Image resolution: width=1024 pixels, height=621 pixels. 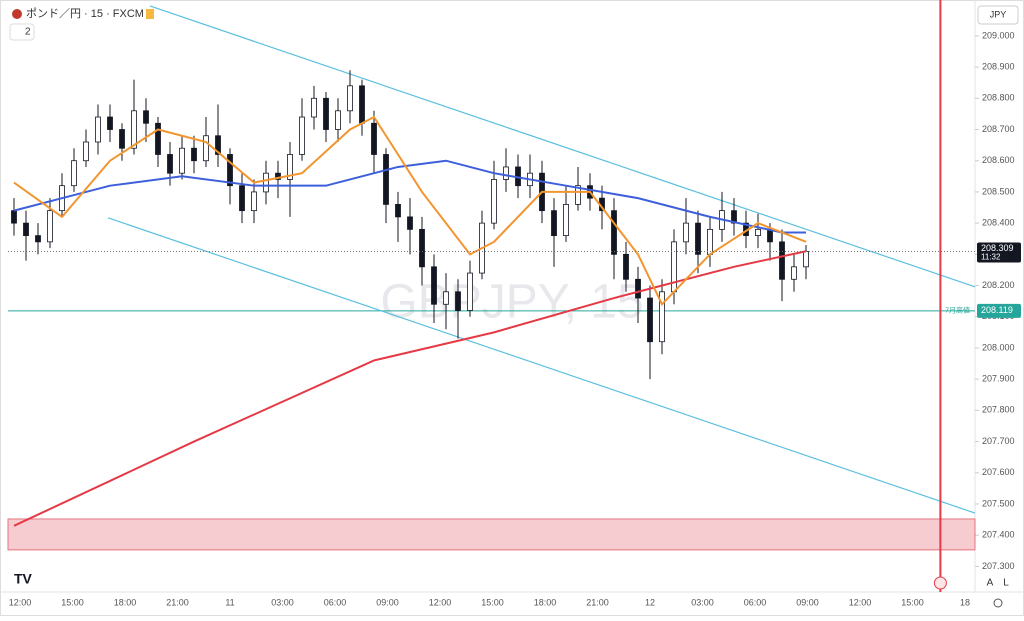 What do you see at coordinates (991, 257) in the screenshot?
I see `countdown: 11:32` at bounding box center [991, 257].